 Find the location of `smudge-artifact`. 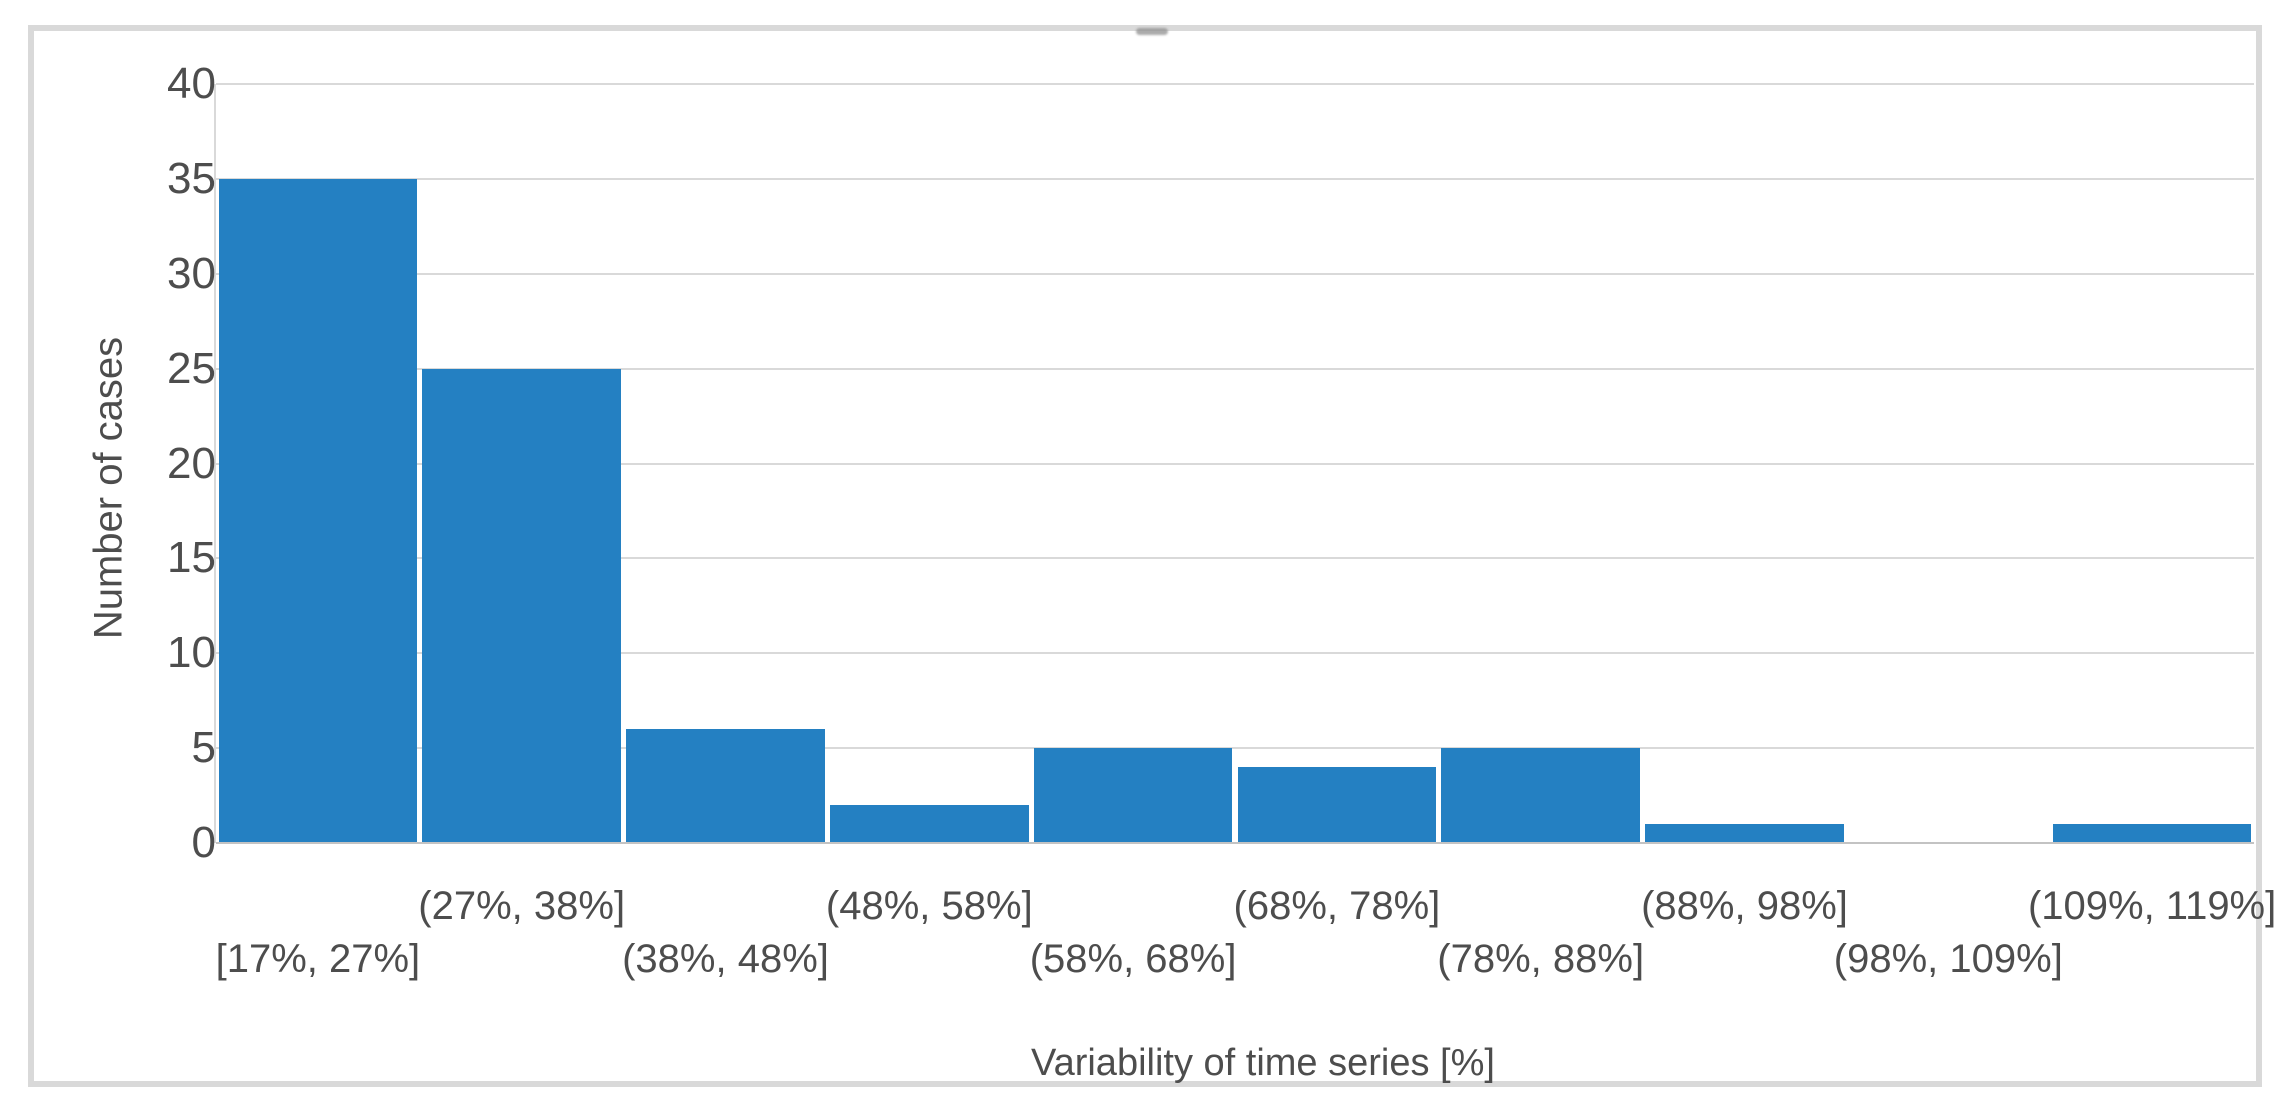

smudge-artifact is located at coordinates (1152, 31).